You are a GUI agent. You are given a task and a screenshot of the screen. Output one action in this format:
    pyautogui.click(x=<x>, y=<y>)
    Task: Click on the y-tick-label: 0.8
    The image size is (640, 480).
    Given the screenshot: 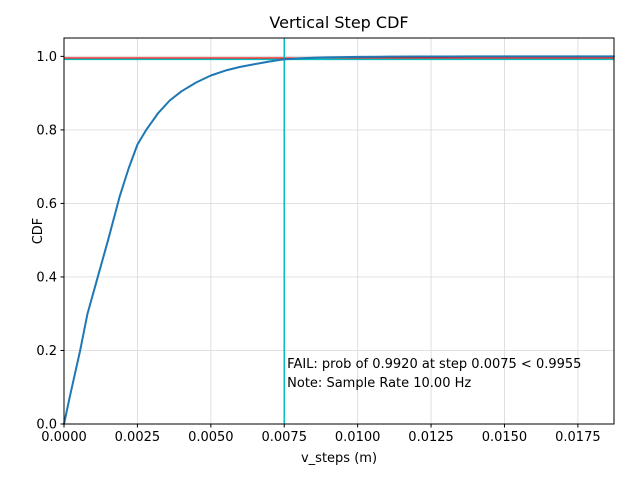 What is the action you would take?
    pyautogui.click(x=46, y=130)
    